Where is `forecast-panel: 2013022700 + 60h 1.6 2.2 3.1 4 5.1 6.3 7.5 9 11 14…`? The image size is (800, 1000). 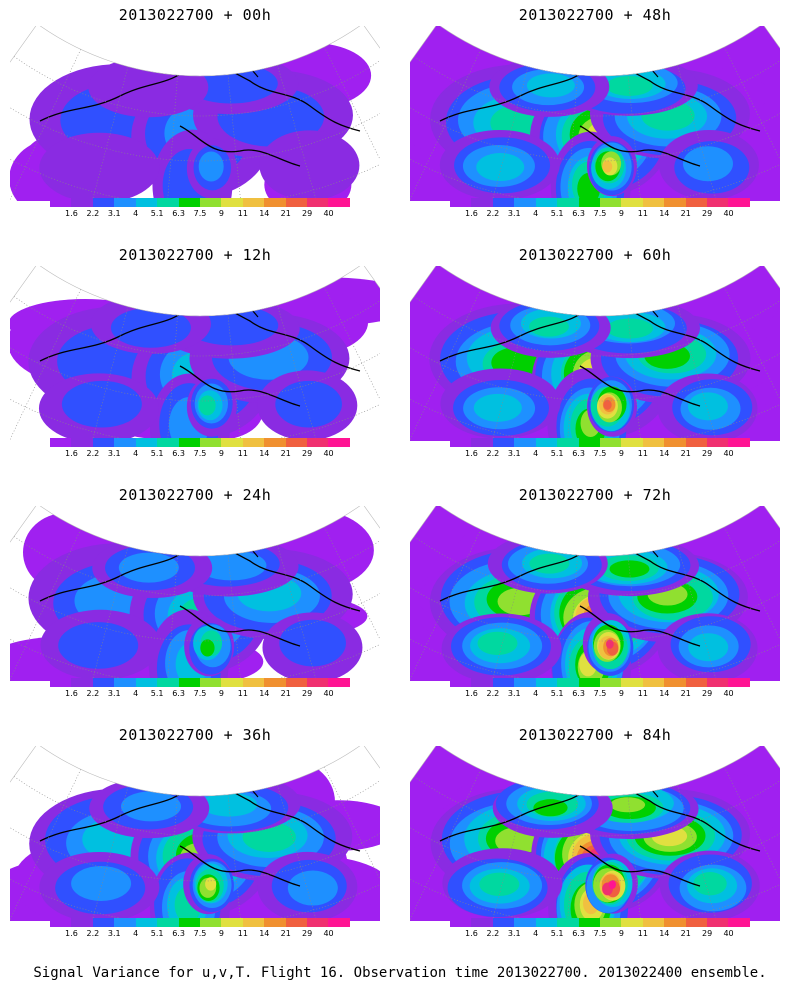 forecast-panel: 2013022700 + 60h 1.6 2.2 3.1 4 5.1 6.3 7.5 9 11 14… is located at coordinates (595, 359).